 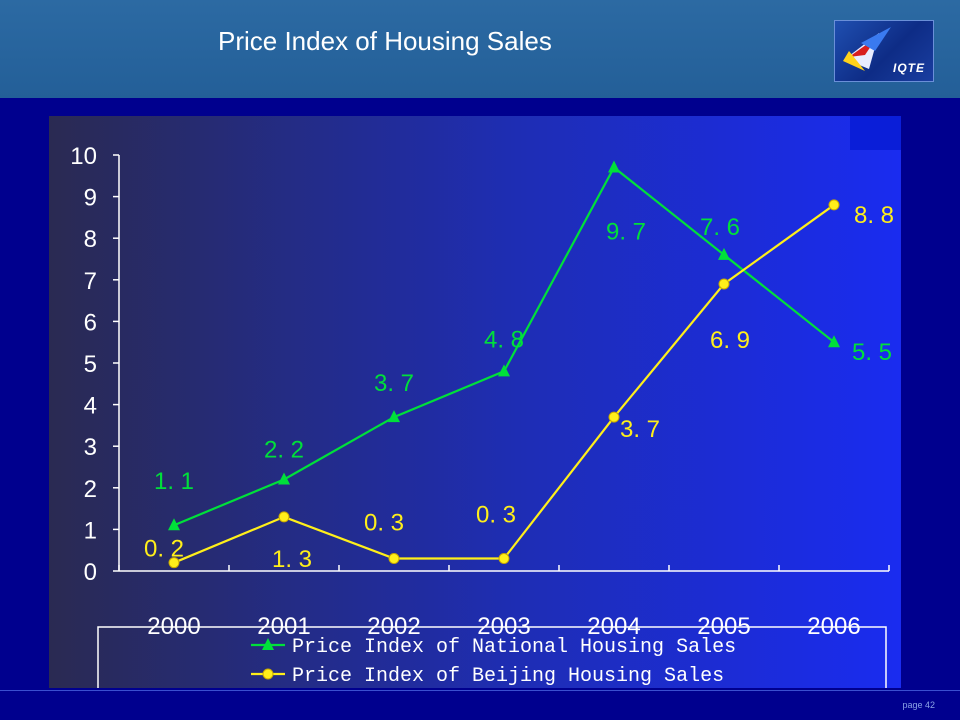 I want to click on y-tick-label: 7, so click(x=90, y=281).